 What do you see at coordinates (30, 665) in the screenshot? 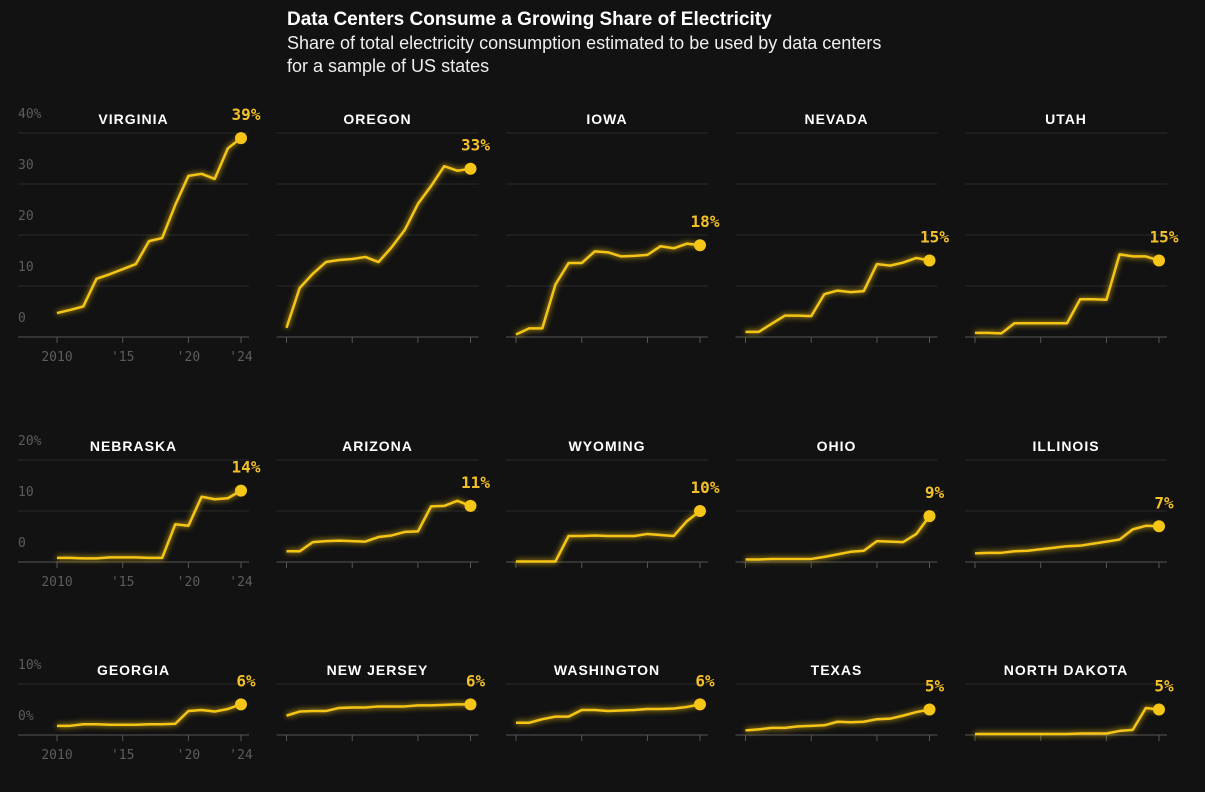
I see `y-tick-label: 10%` at bounding box center [30, 665].